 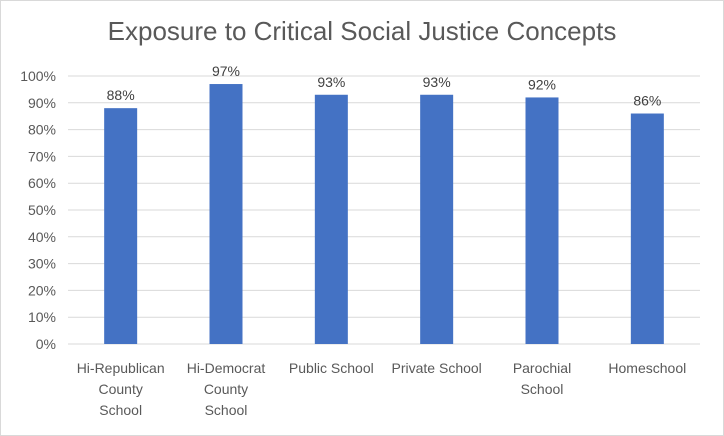 I want to click on x-tick-label: Hi-Democrat County School, so click(x=226, y=389).